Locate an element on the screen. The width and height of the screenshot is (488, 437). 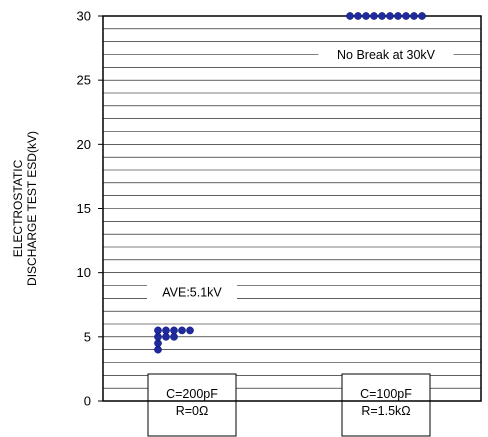
y-tick-label: 15 is located at coordinates (84, 208).